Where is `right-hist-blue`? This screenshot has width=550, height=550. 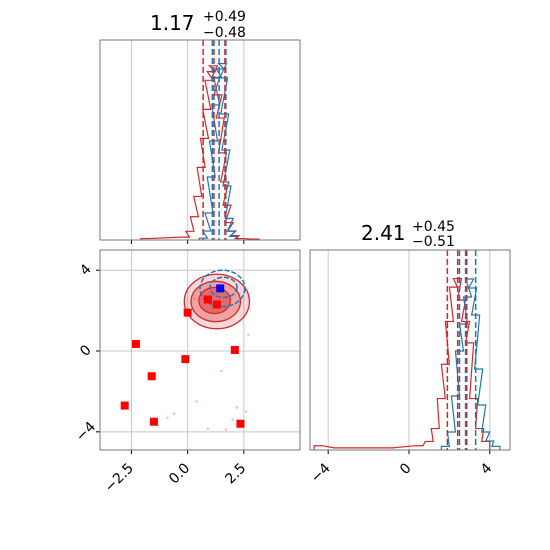
right-hist-blue is located at coordinates (470, 364).